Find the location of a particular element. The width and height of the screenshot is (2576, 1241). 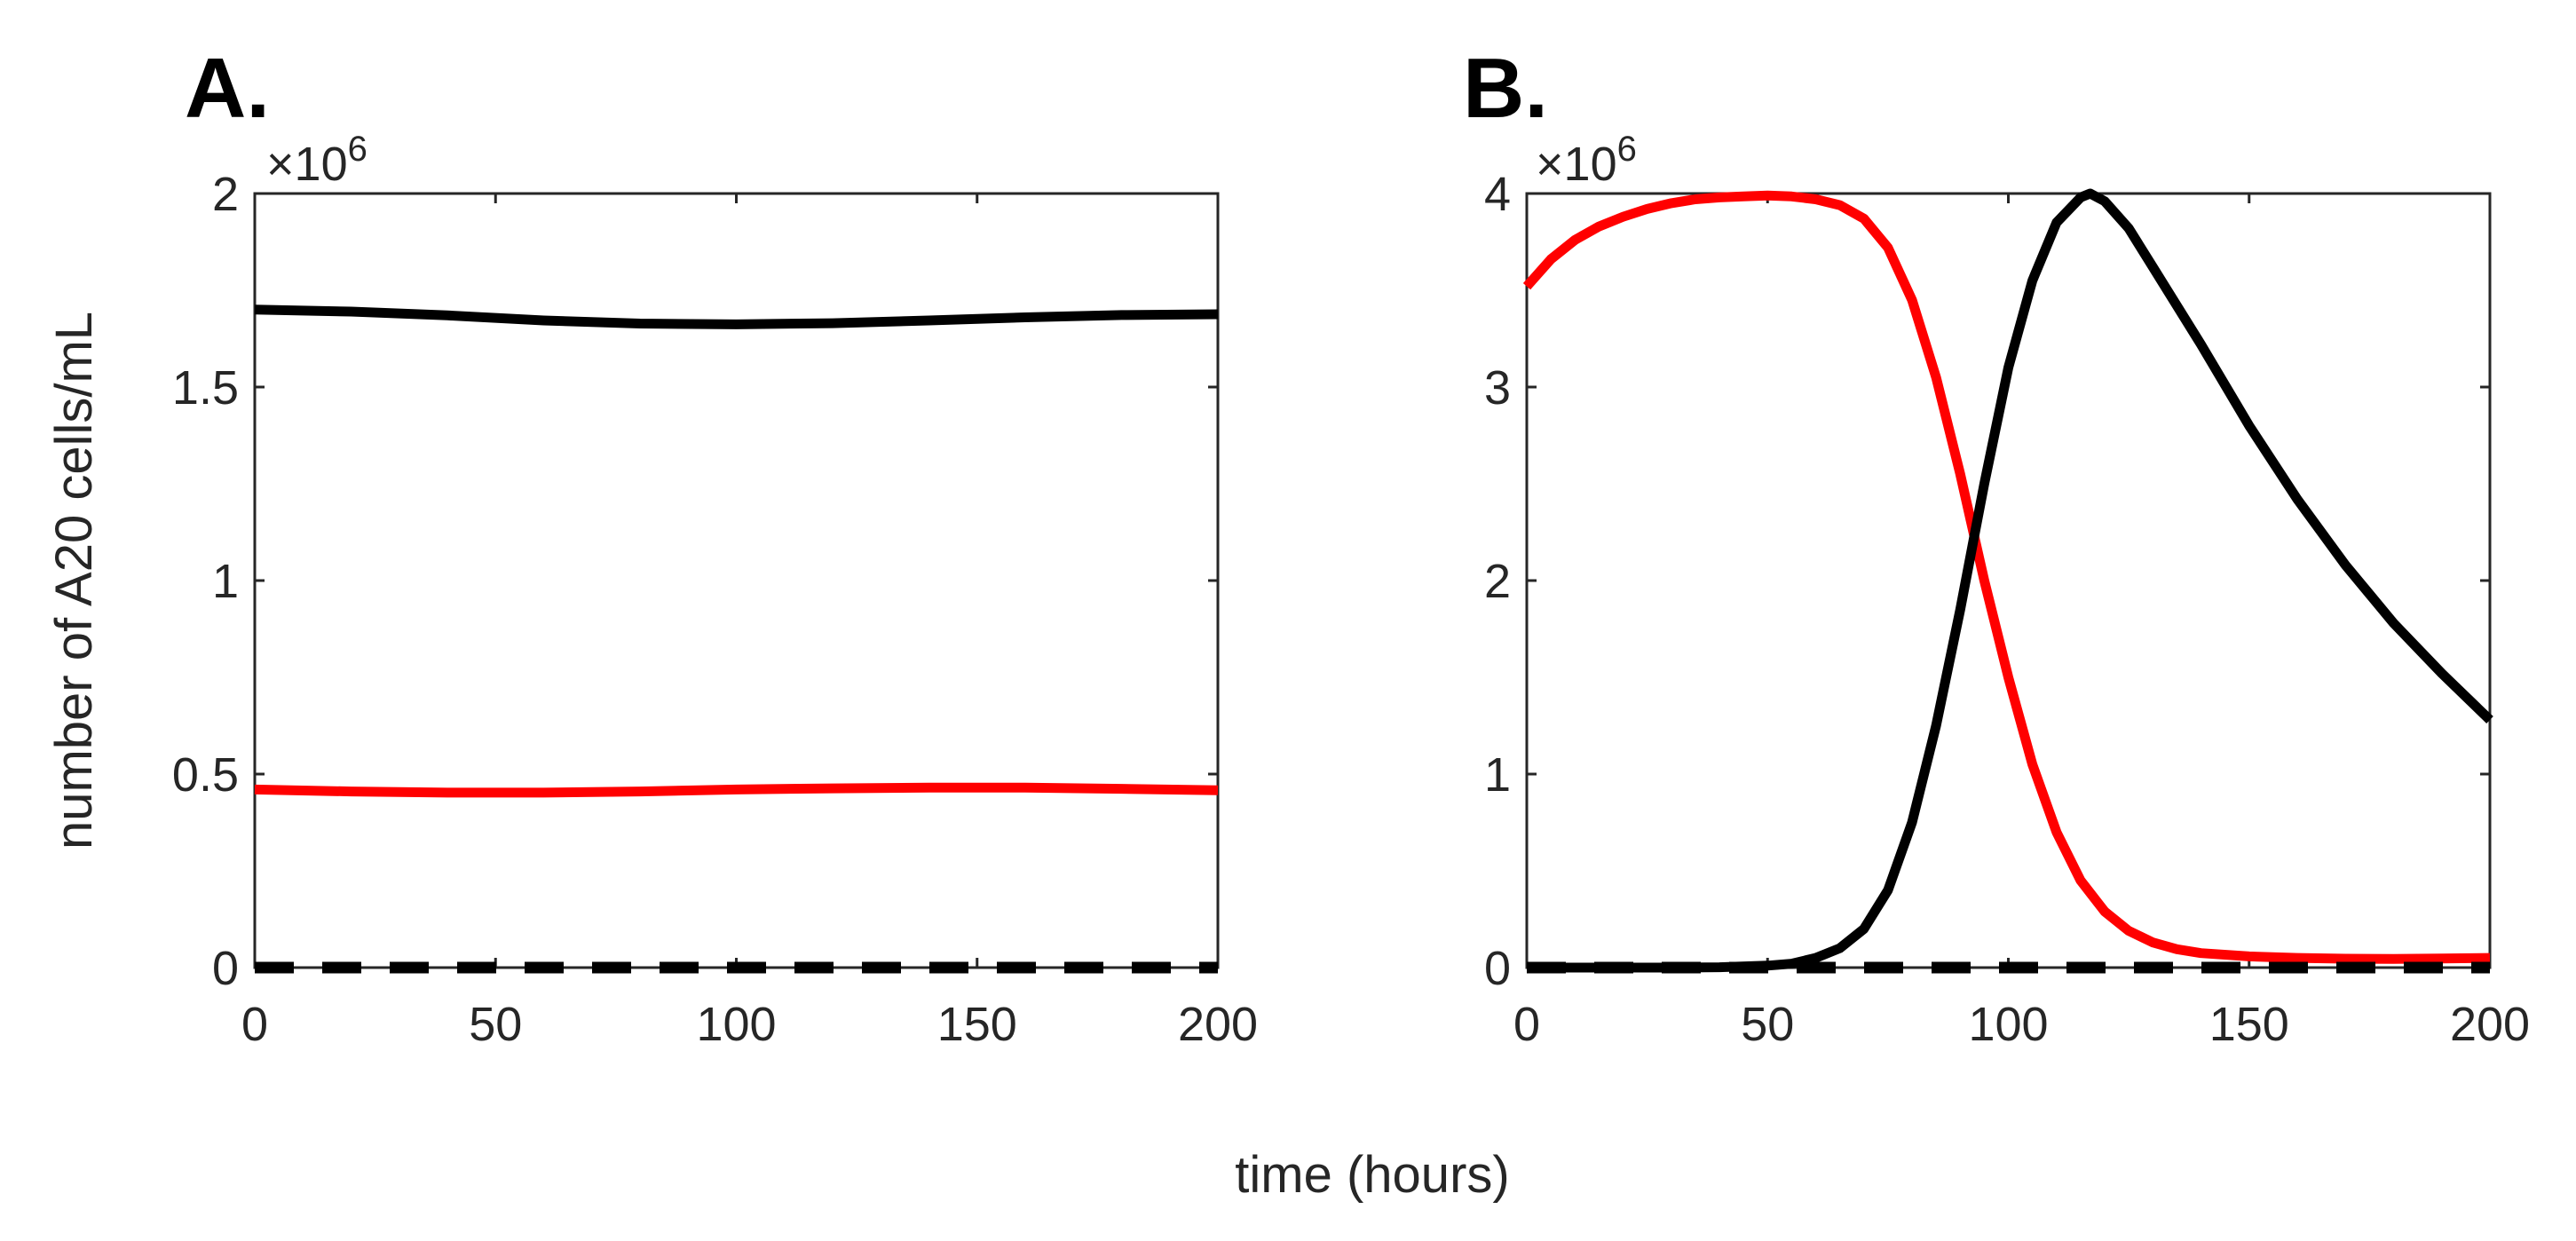

panel-a-xtick-label: 50 is located at coordinates (495, 1025).